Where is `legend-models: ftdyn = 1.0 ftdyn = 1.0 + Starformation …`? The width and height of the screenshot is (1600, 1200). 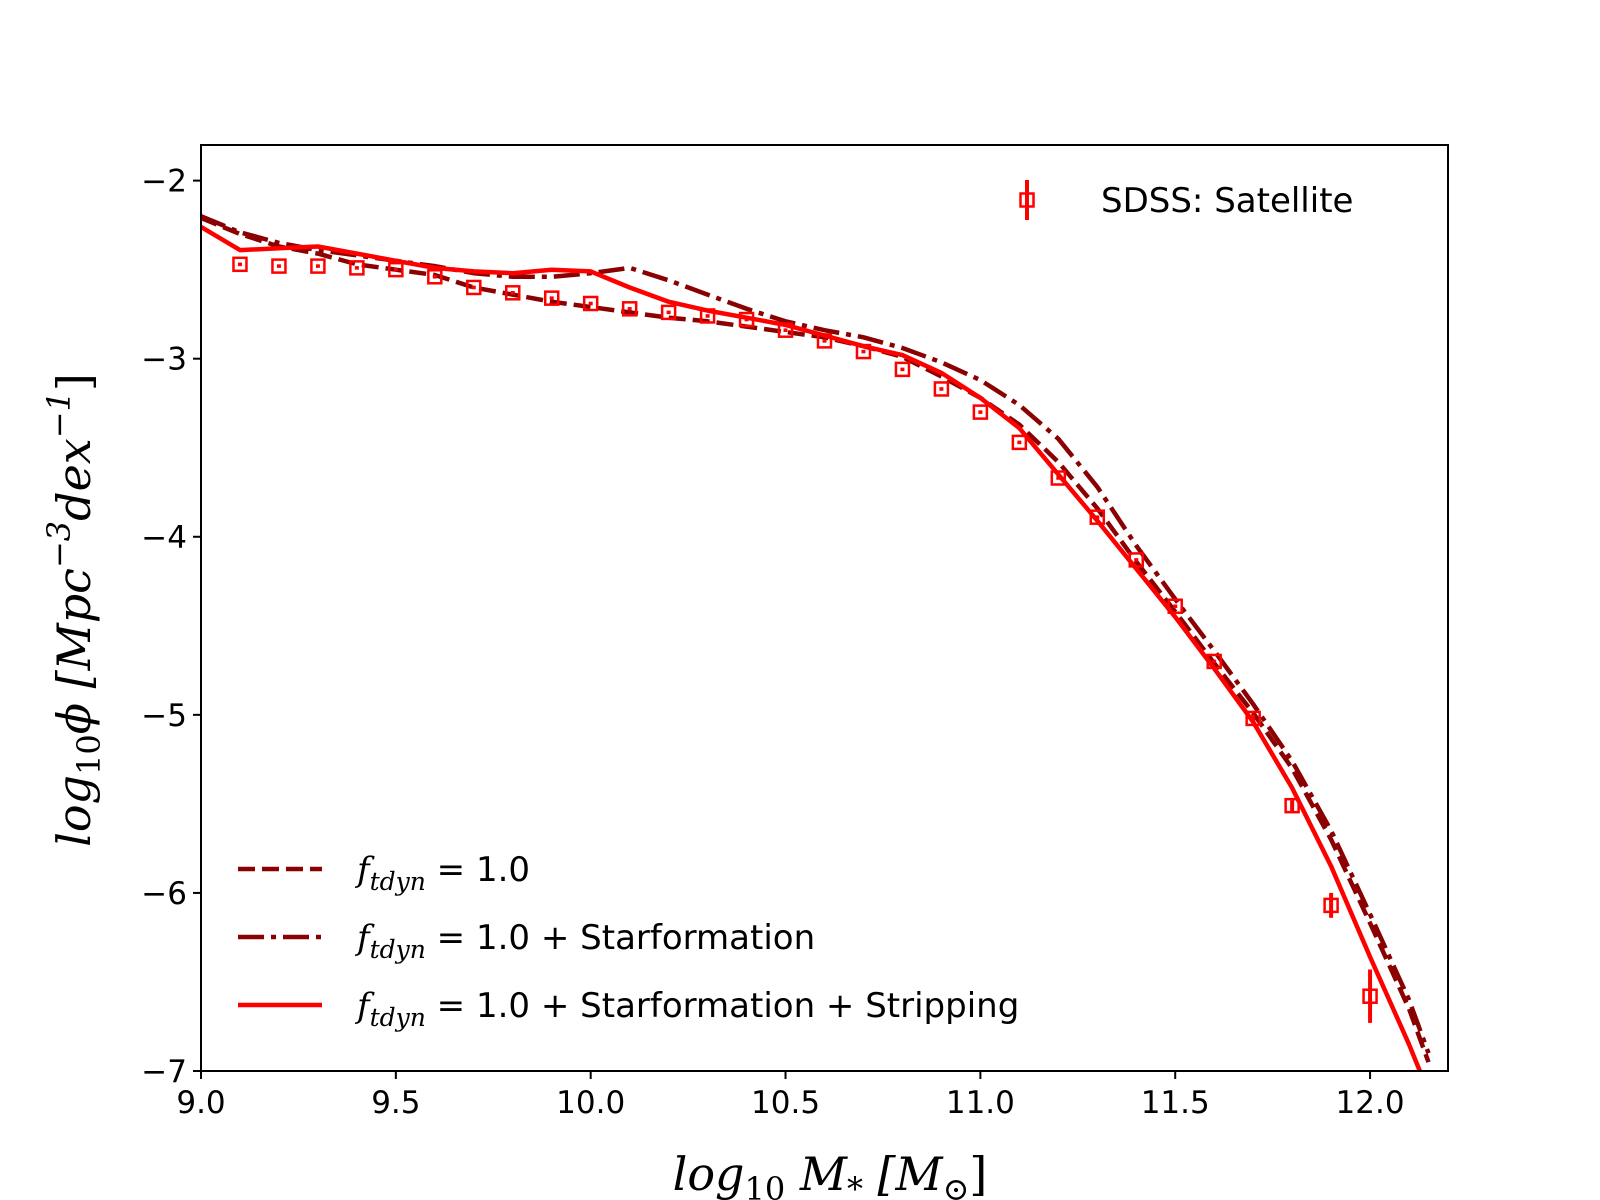 legend-models: ftdyn = 1.0 ftdyn = 1.0 + Starformation … is located at coordinates (628, 941).